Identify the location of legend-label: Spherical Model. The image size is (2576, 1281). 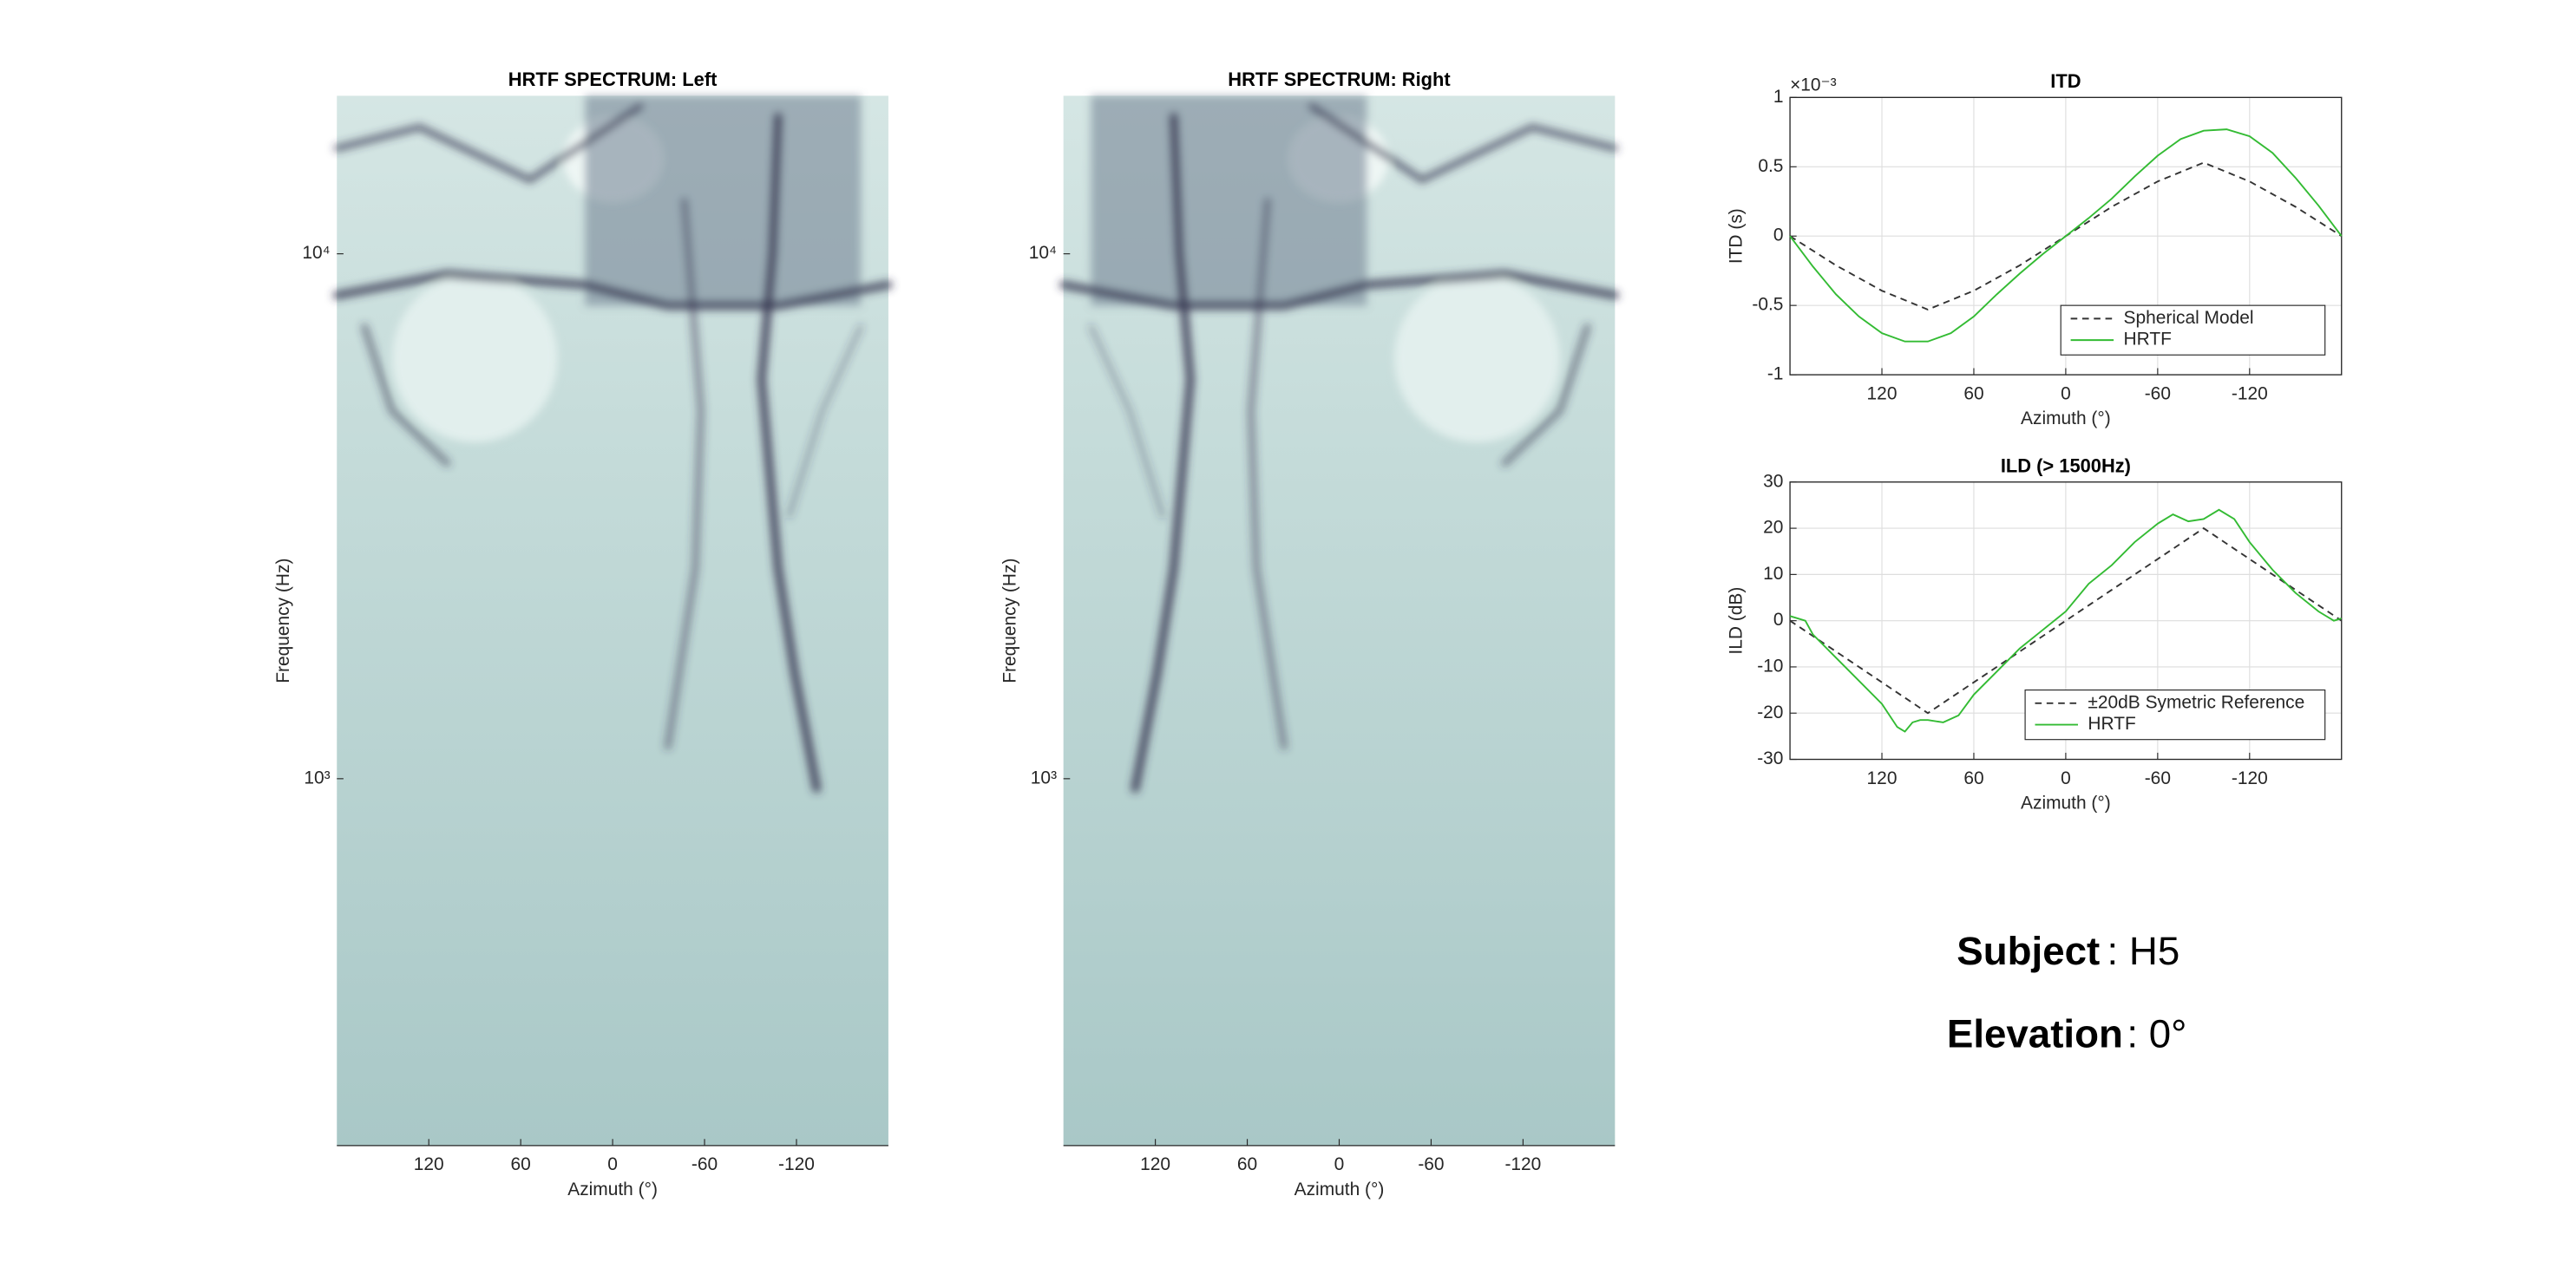
(2189, 318).